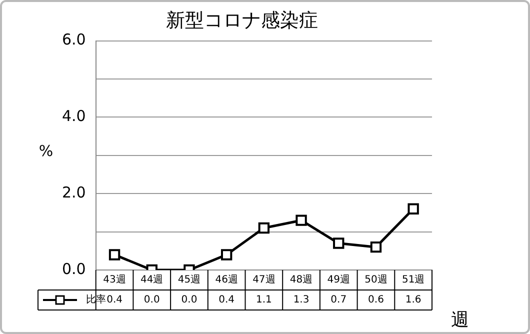 Image resolution: width=530 pixels, height=334 pixels. I want to click on x-tick-label: 50週, so click(376, 280).